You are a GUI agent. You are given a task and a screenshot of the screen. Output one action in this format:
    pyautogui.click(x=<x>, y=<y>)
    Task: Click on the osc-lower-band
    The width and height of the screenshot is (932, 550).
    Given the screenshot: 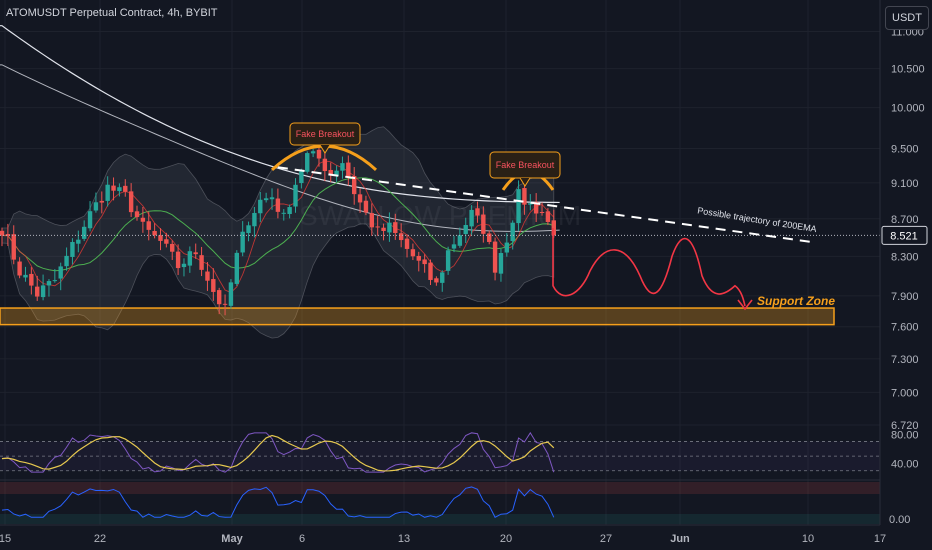 What is the action you would take?
    pyautogui.click(x=440, y=519)
    